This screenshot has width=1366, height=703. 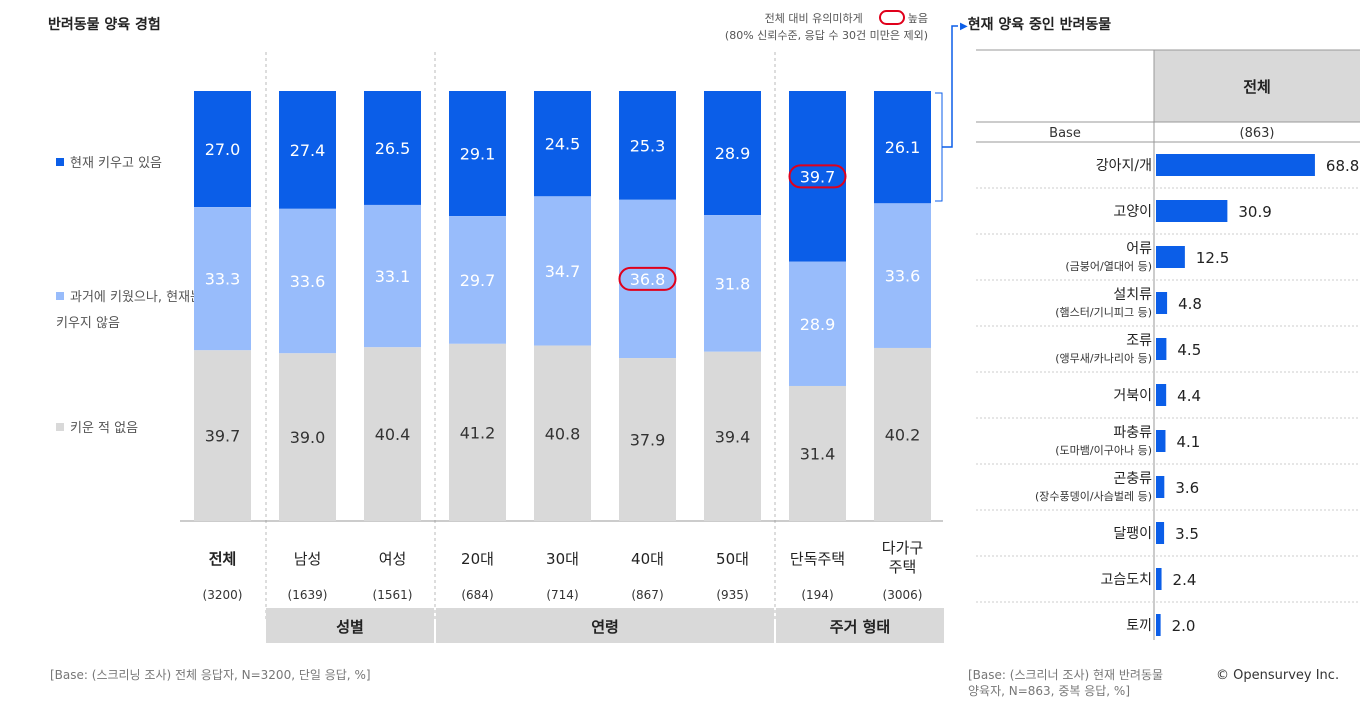 I want to click on base-row-value: (863), so click(x=1257, y=133).